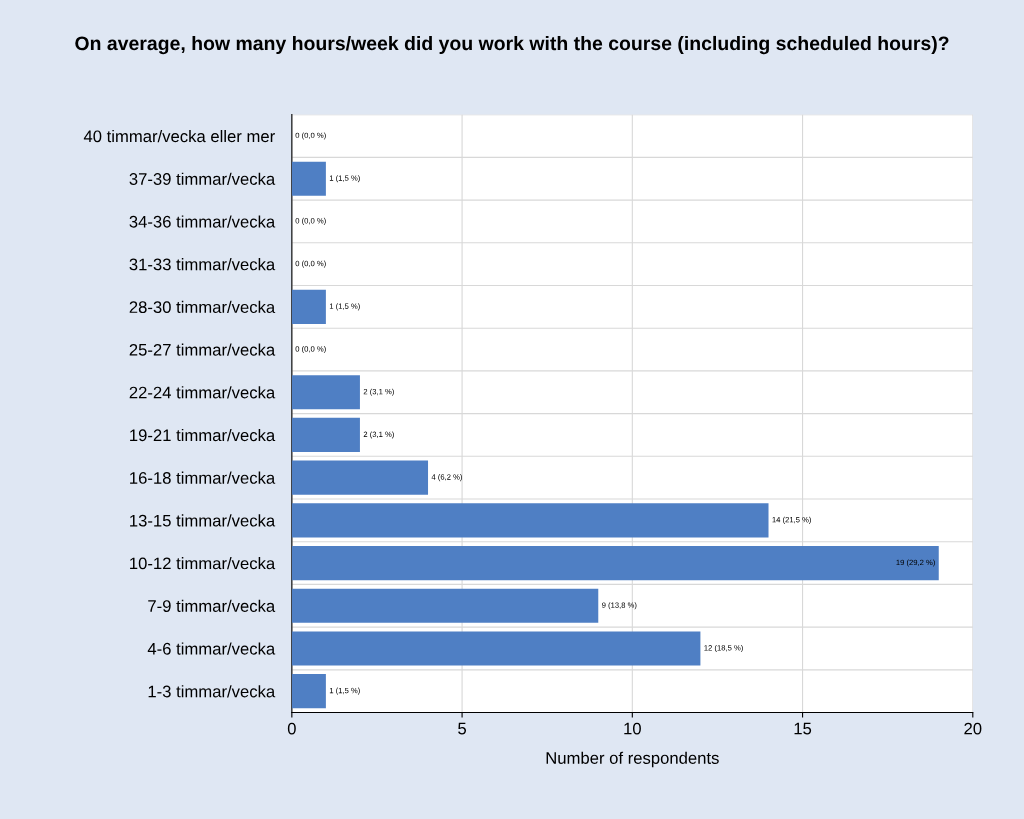  Describe the element at coordinates (632, 728) in the screenshot. I see `x-tick-label: 10` at that location.